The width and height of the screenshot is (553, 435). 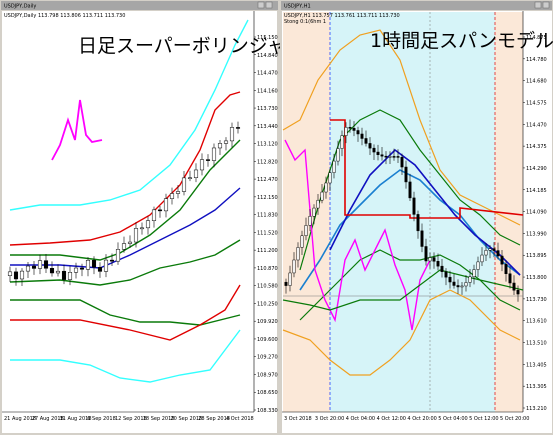 What do you see at coordinates (267, 216) in the screenshot?
I see `price-label: 111.830` at bounding box center [267, 216].